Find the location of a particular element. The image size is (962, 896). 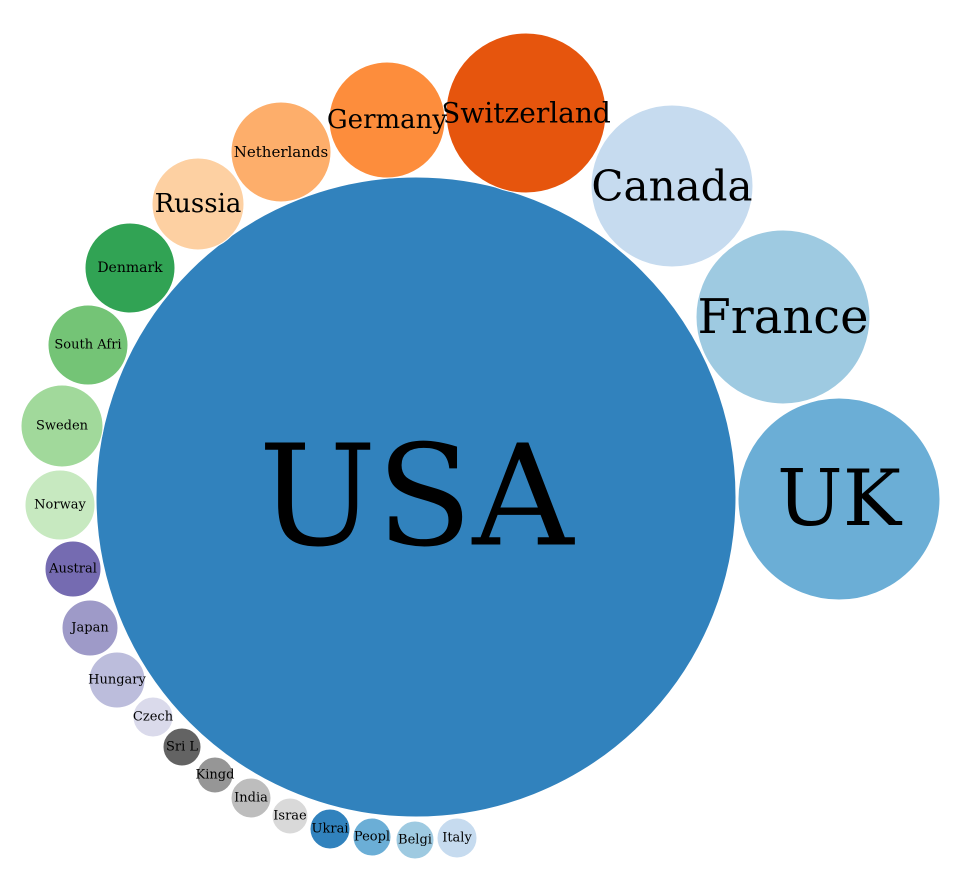

bubble-uk: UK is located at coordinates (839, 499).